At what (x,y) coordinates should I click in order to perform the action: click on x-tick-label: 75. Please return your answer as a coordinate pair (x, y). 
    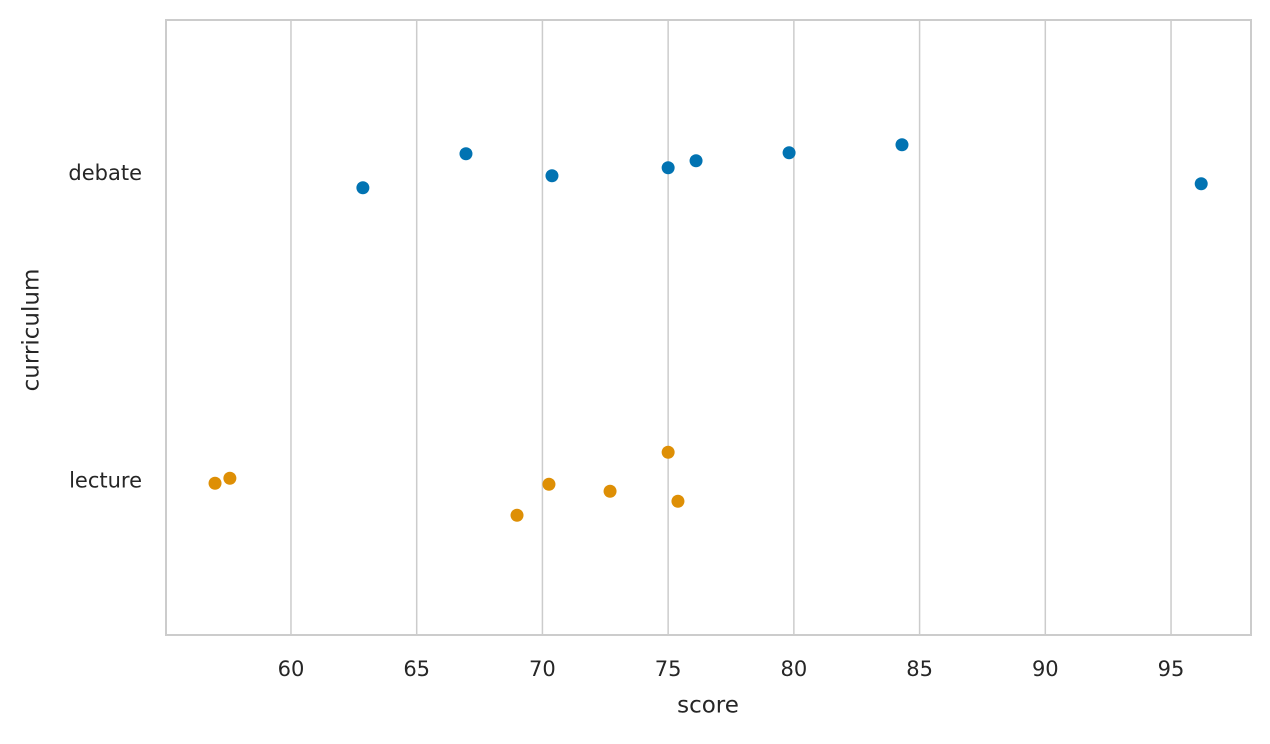
    Looking at the image, I should click on (668, 669).